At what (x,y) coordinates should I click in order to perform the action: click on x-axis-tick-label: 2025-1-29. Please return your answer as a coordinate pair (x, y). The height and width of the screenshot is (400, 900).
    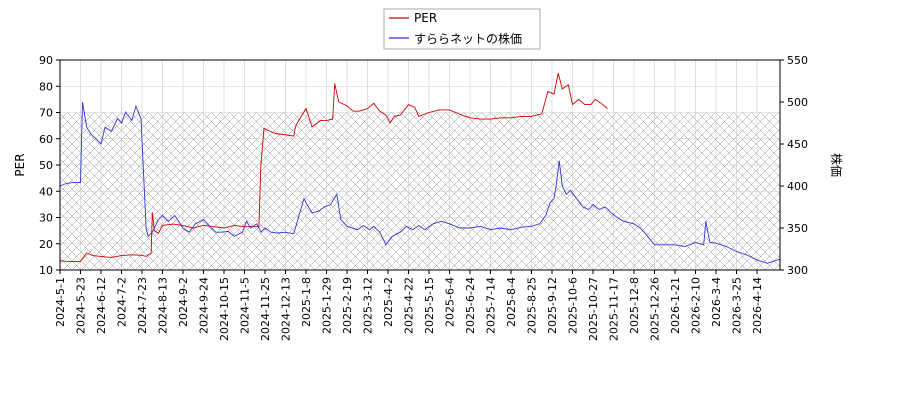
    Looking at the image, I should click on (327, 305).